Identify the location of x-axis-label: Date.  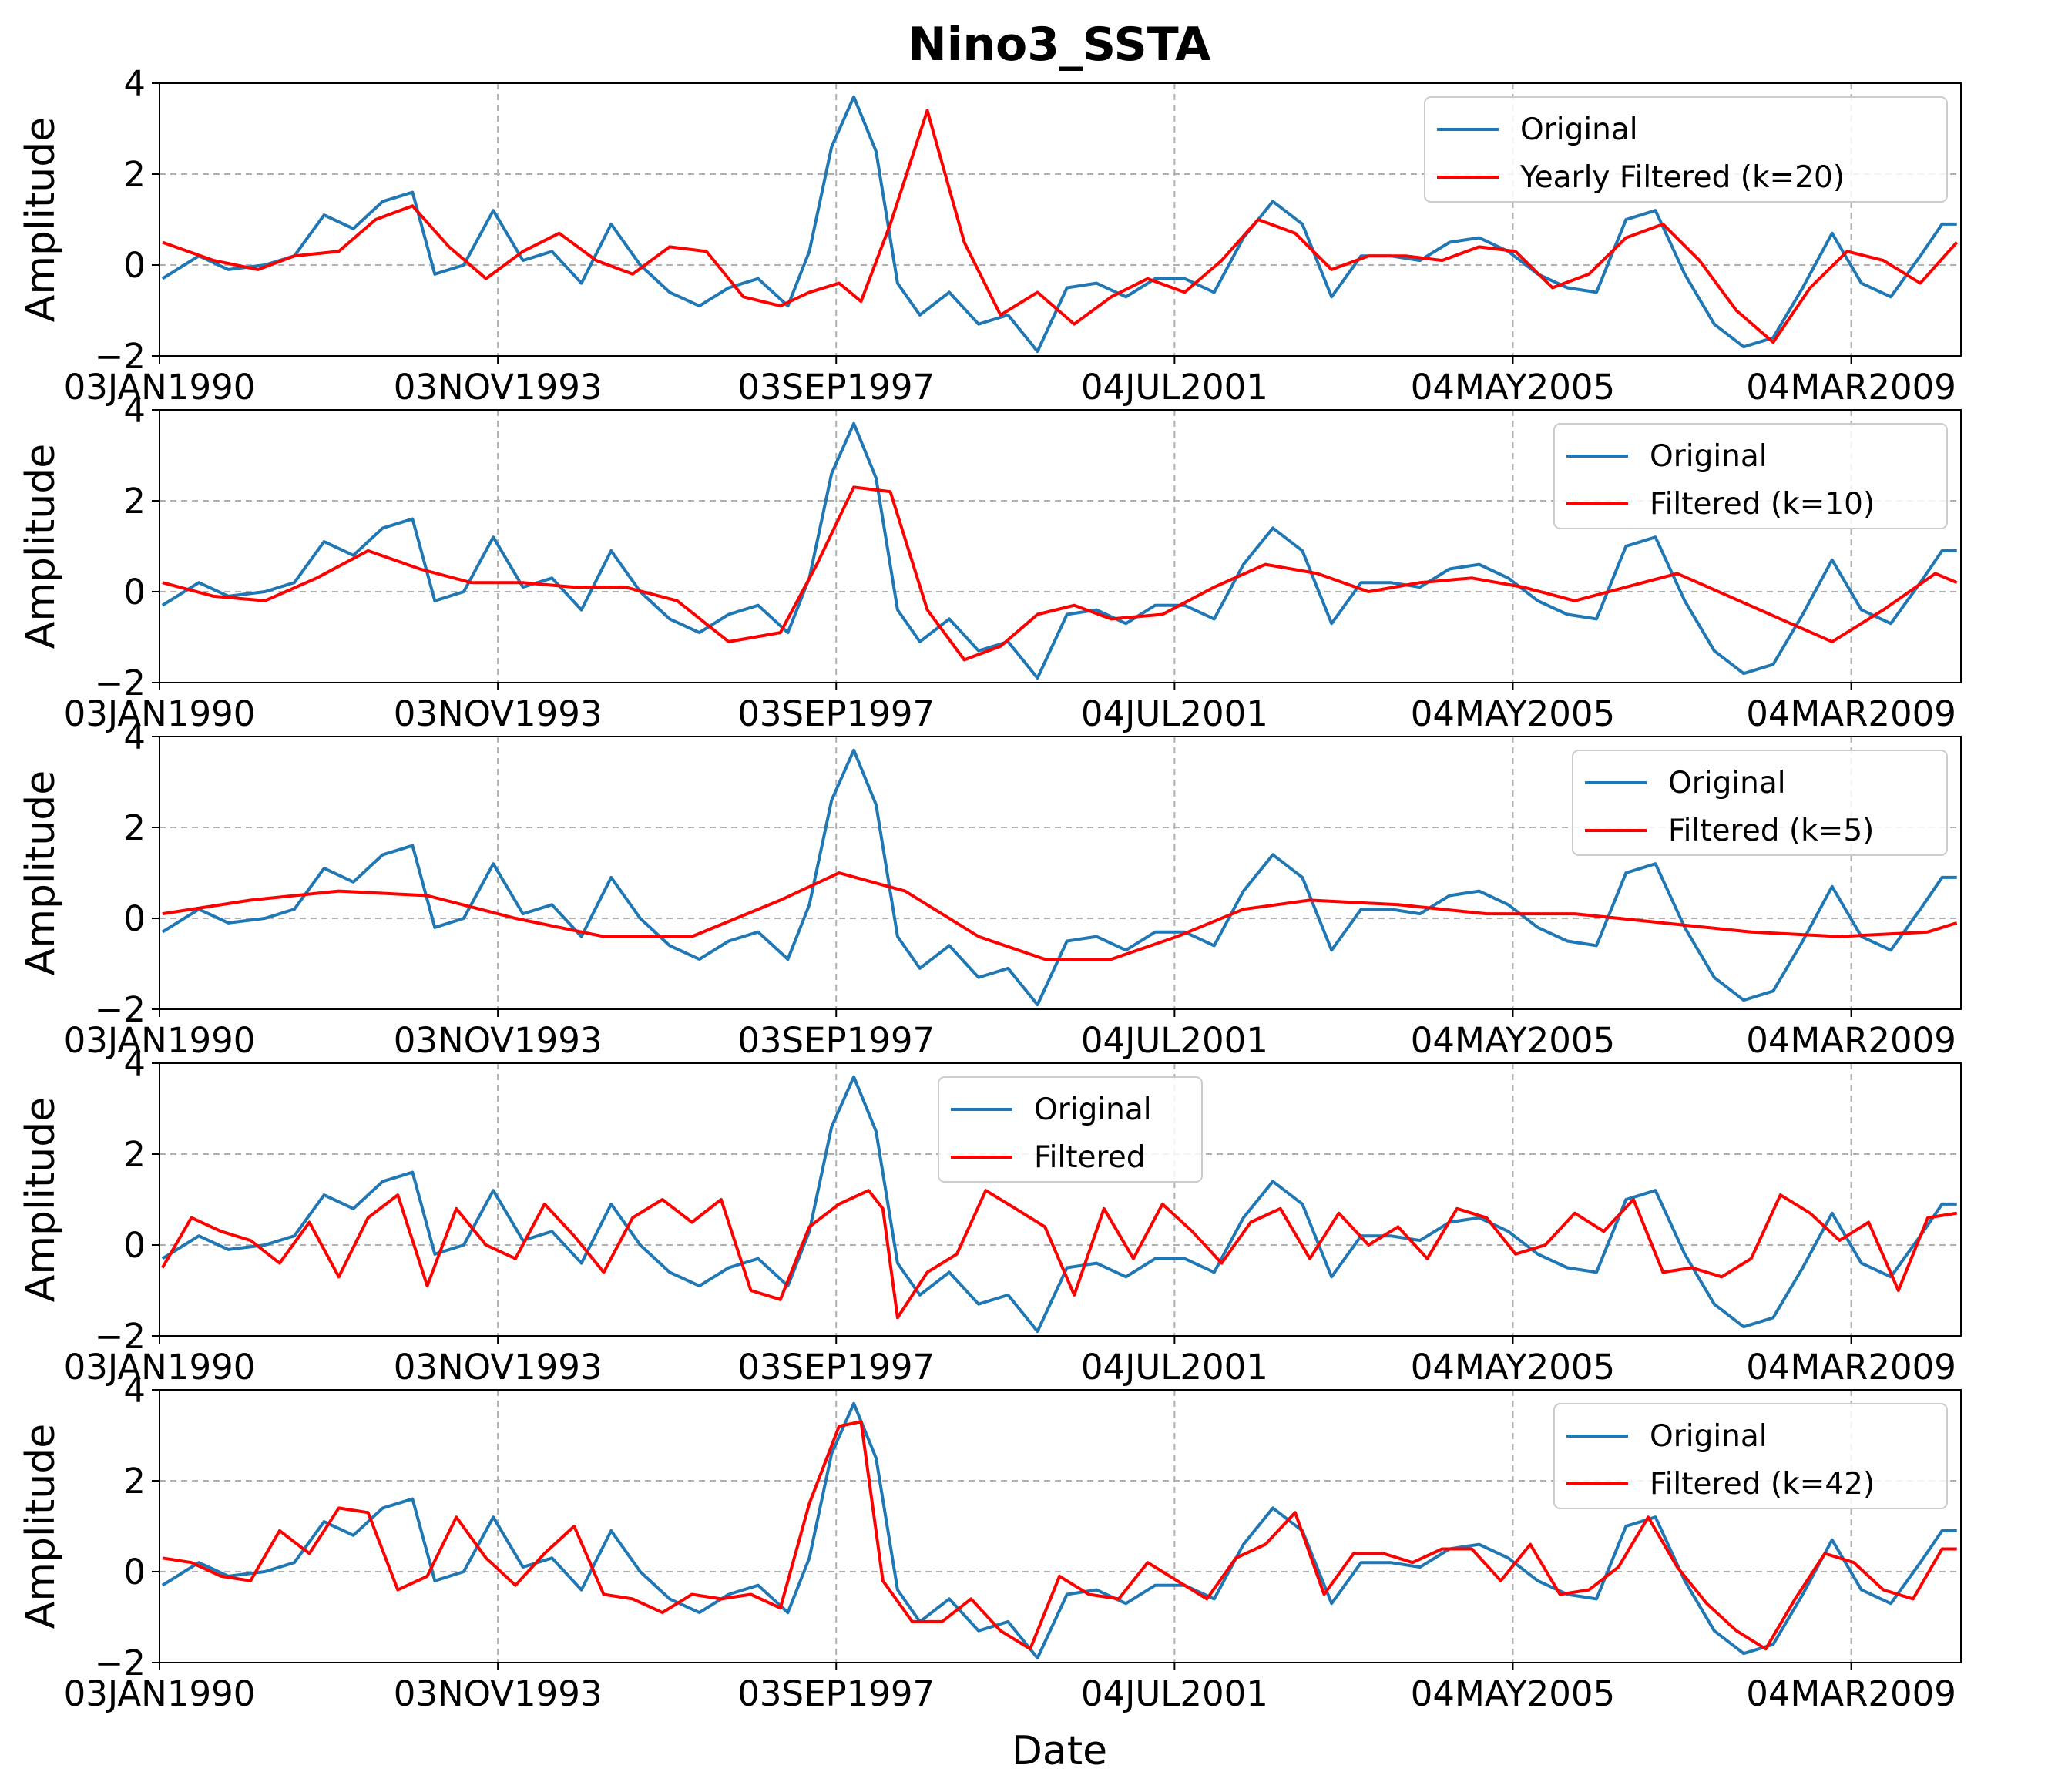
(1059, 1751).